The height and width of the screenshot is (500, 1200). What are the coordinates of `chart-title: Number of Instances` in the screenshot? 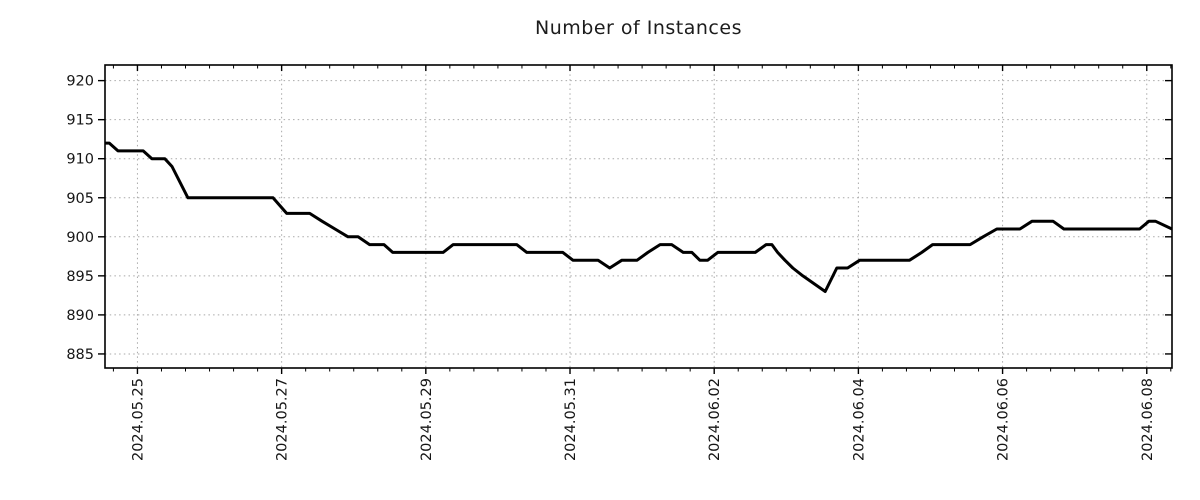 It's located at (638, 28).